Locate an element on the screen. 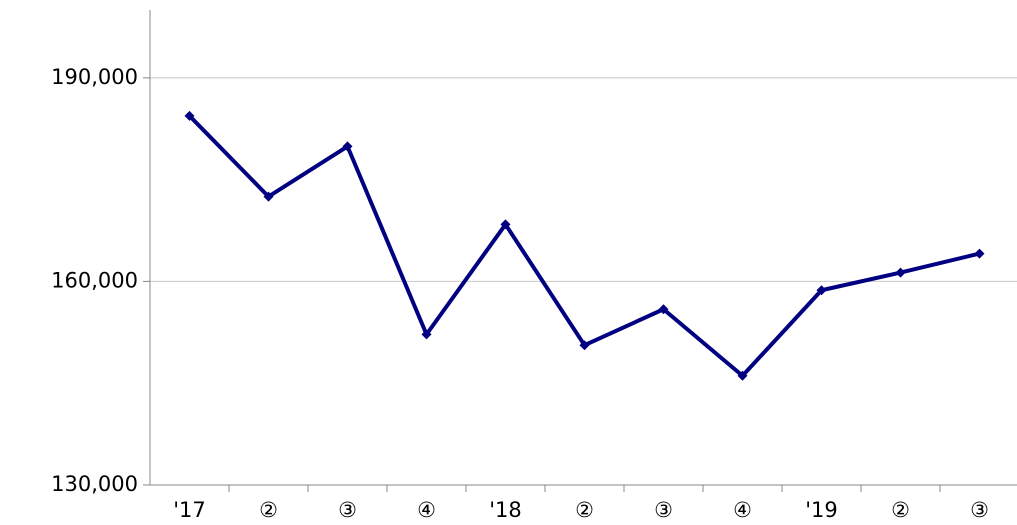  y-tick-label: 190,000 is located at coordinates (94, 77).